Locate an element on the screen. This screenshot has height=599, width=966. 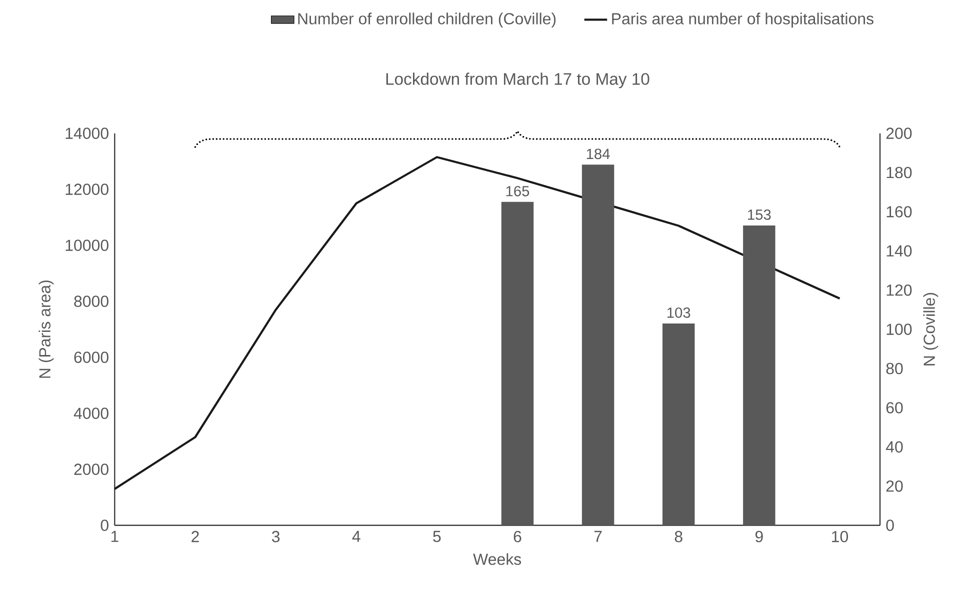
x-tick-label: 5 is located at coordinates (437, 536).